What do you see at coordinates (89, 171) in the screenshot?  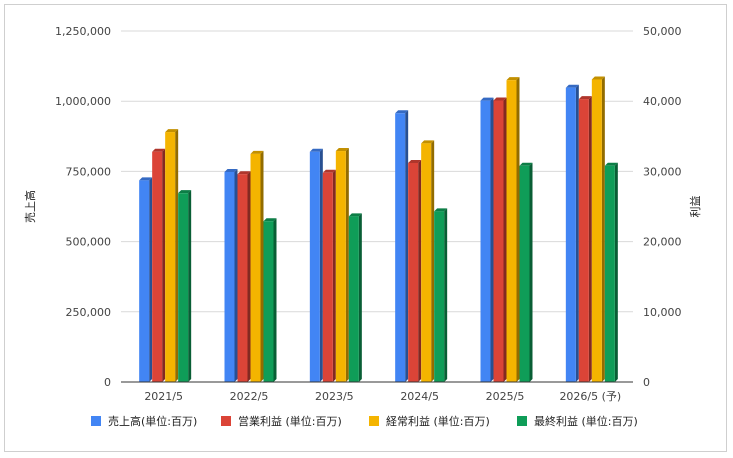 I see `left-tick-label: 750,000` at bounding box center [89, 171].